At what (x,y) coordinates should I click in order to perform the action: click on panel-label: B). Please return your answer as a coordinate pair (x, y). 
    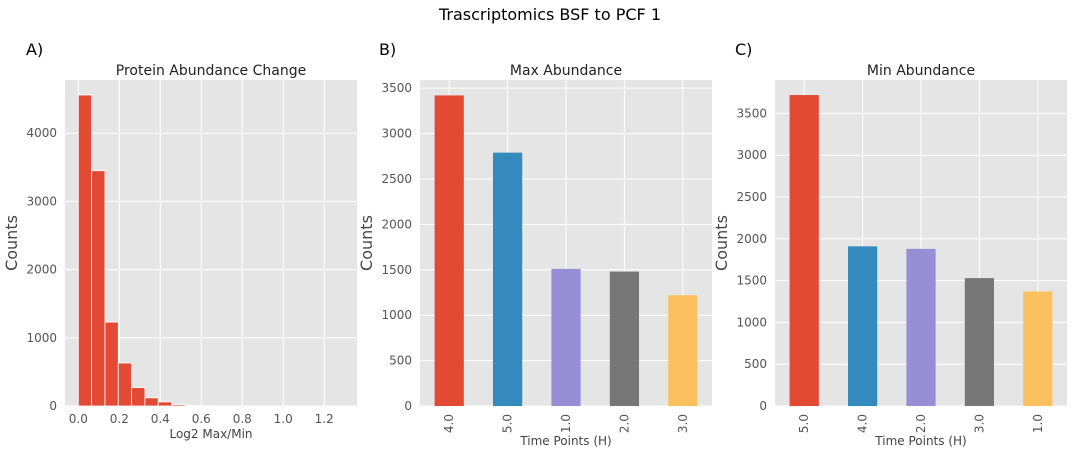
    Looking at the image, I should click on (387, 49).